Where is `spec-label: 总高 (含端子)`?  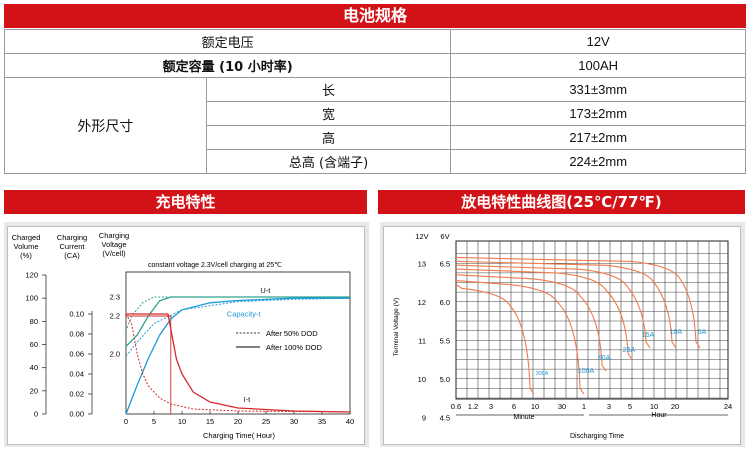 spec-label: 总高 (含端子) is located at coordinates (328, 161).